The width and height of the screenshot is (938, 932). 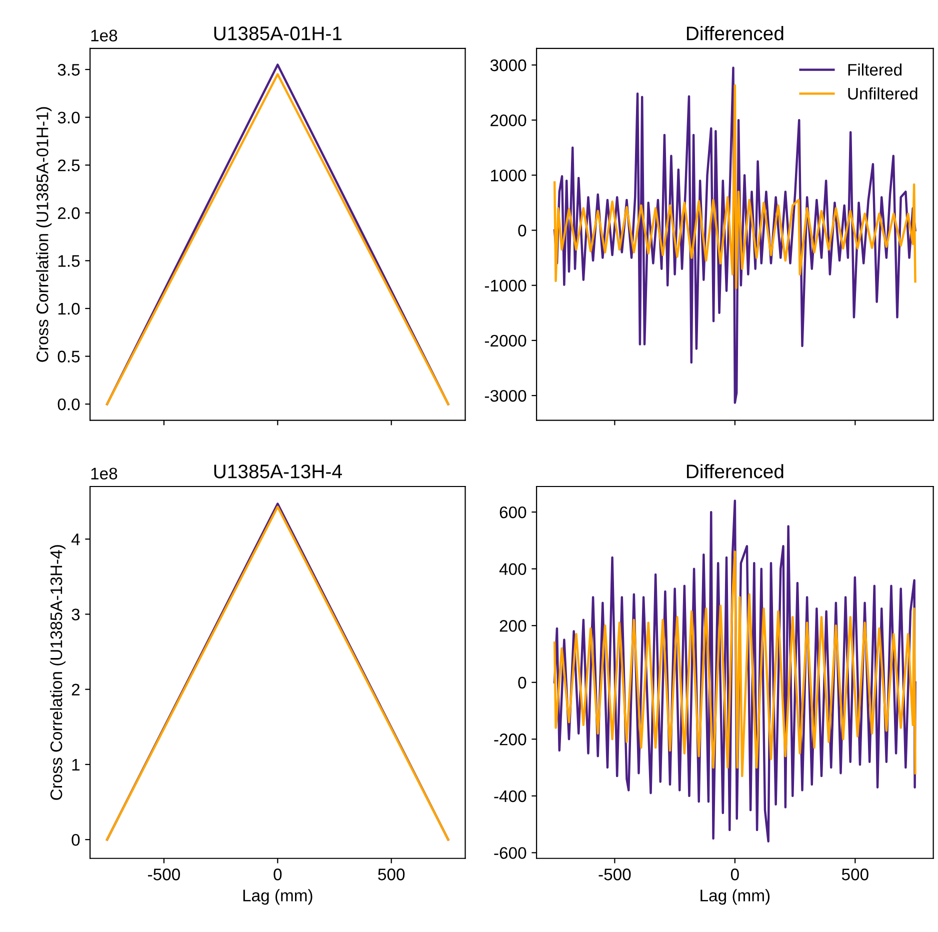 I want to click on chart-title: U1385A-01H-1, so click(x=278, y=33).